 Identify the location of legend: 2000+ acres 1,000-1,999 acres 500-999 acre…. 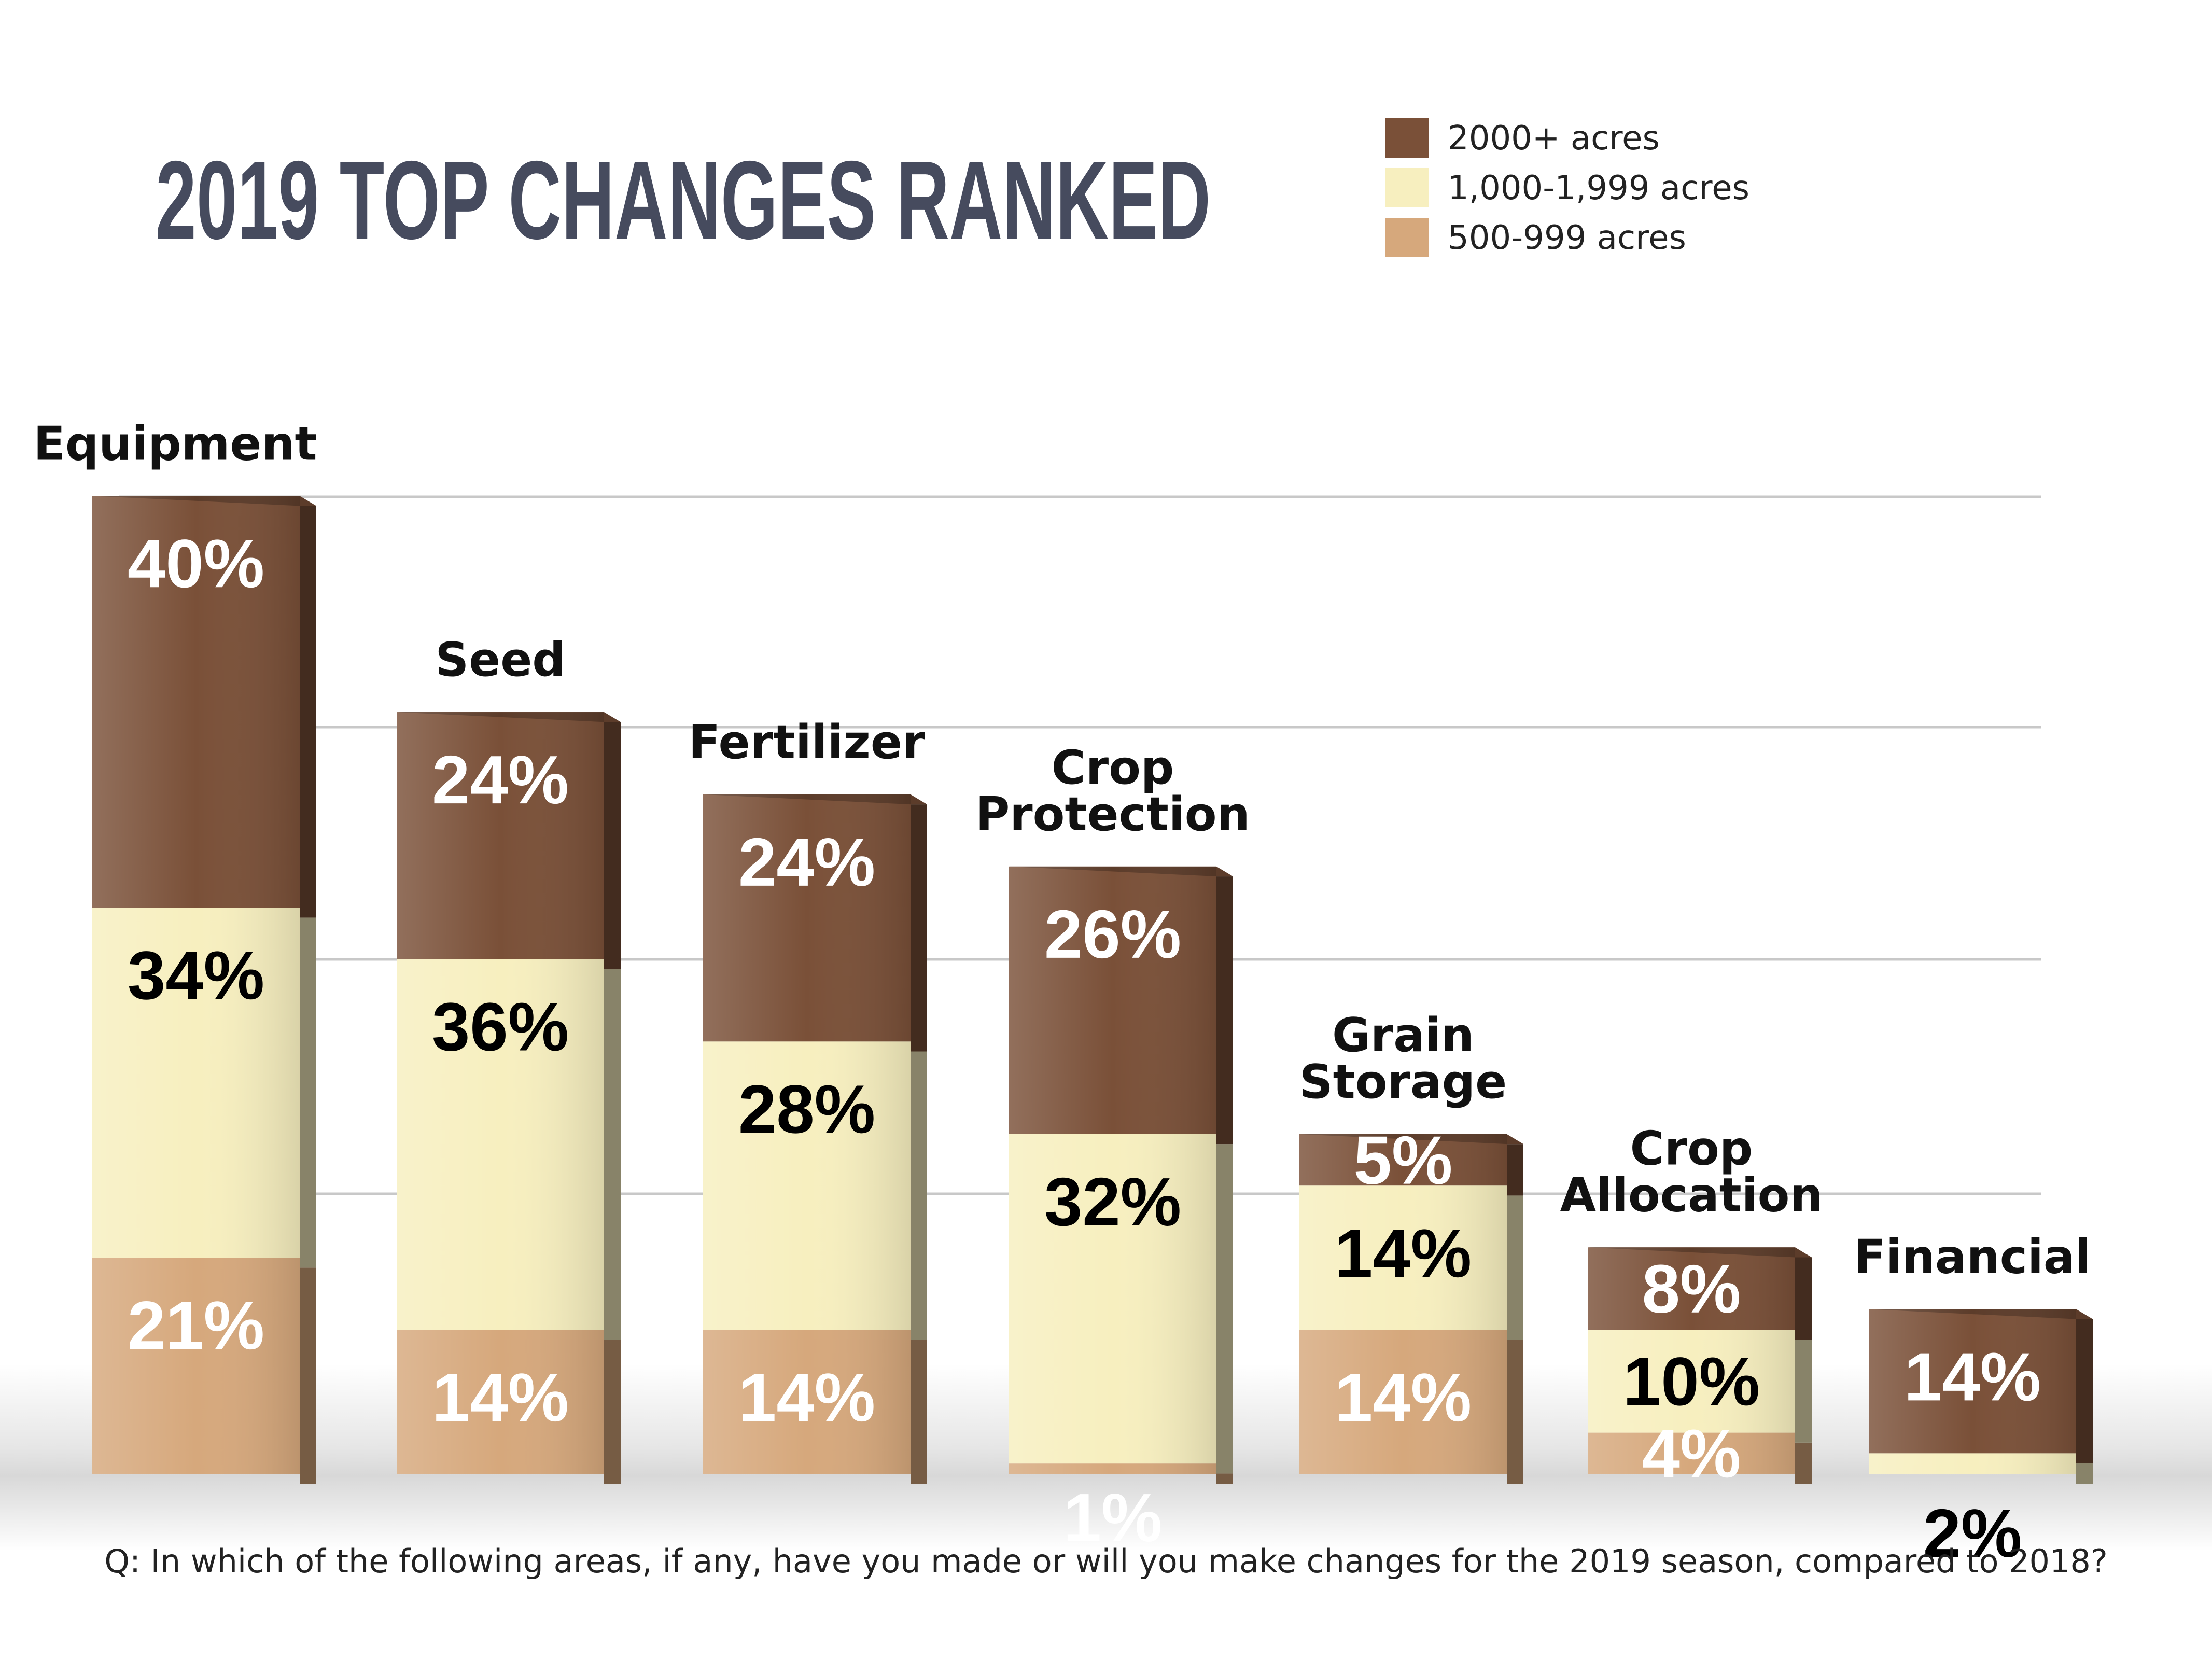
(1567, 187).